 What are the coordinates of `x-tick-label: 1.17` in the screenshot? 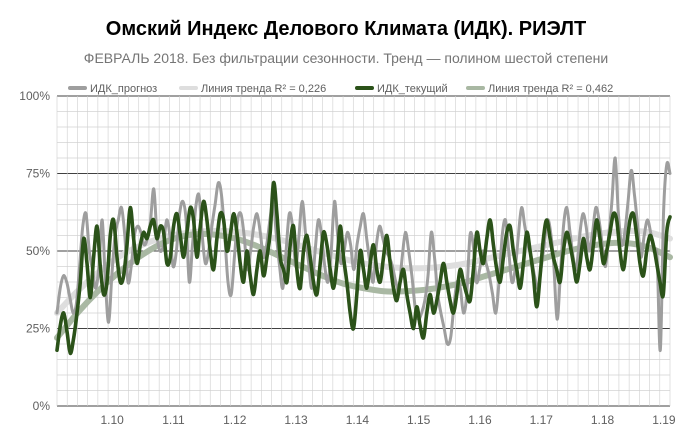 It's located at (542, 420).